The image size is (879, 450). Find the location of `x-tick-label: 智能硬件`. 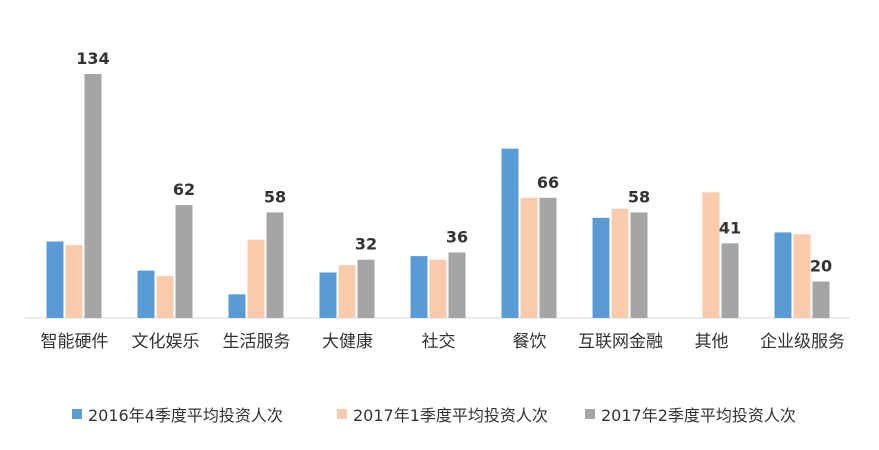

x-tick-label: 智能硬件 is located at coordinates (74, 342).